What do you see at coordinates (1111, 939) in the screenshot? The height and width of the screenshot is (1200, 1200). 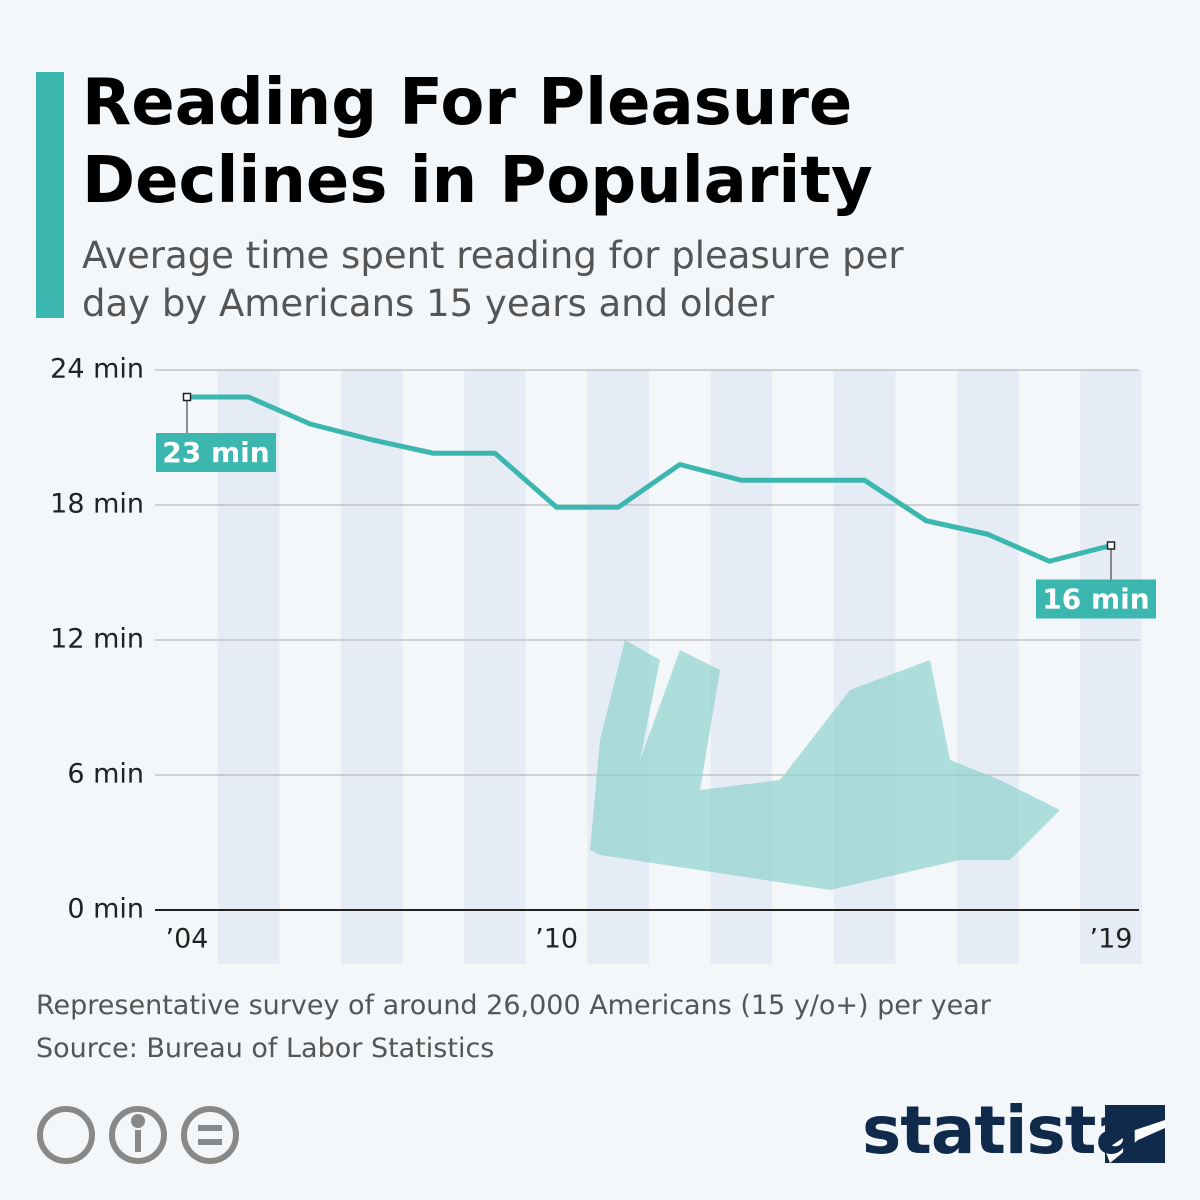 I see `x-tick-label: ’19` at bounding box center [1111, 939].